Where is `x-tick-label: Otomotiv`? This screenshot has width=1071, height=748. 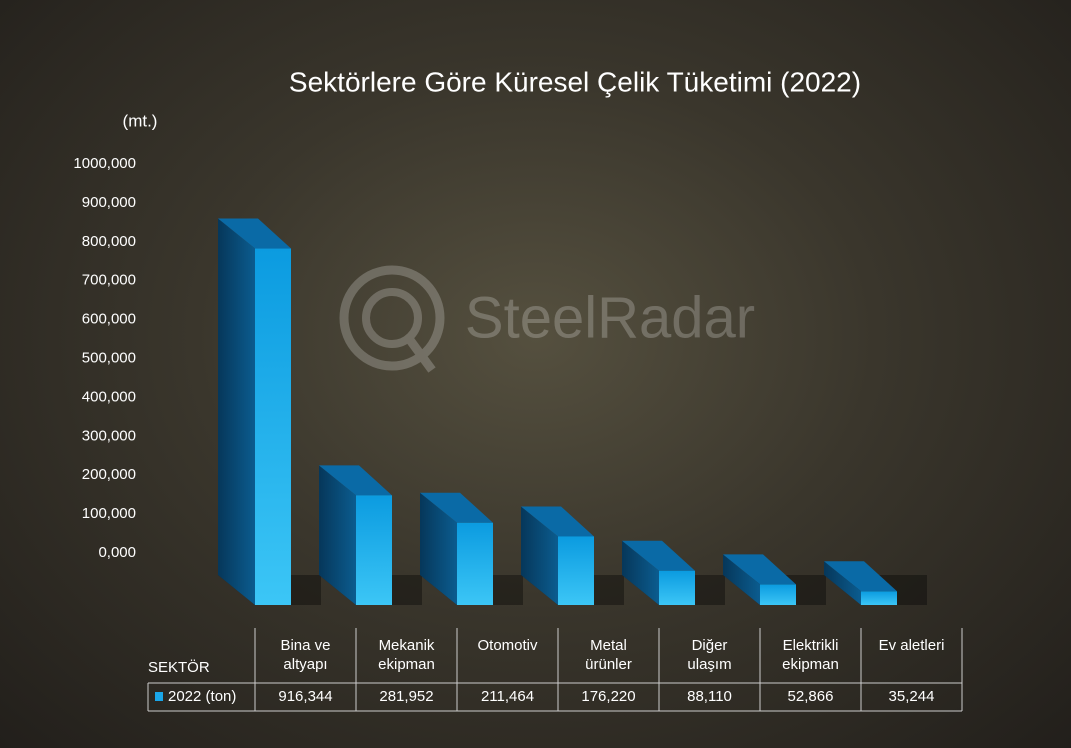 x-tick-label: Otomotiv is located at coordinates (507, 645).